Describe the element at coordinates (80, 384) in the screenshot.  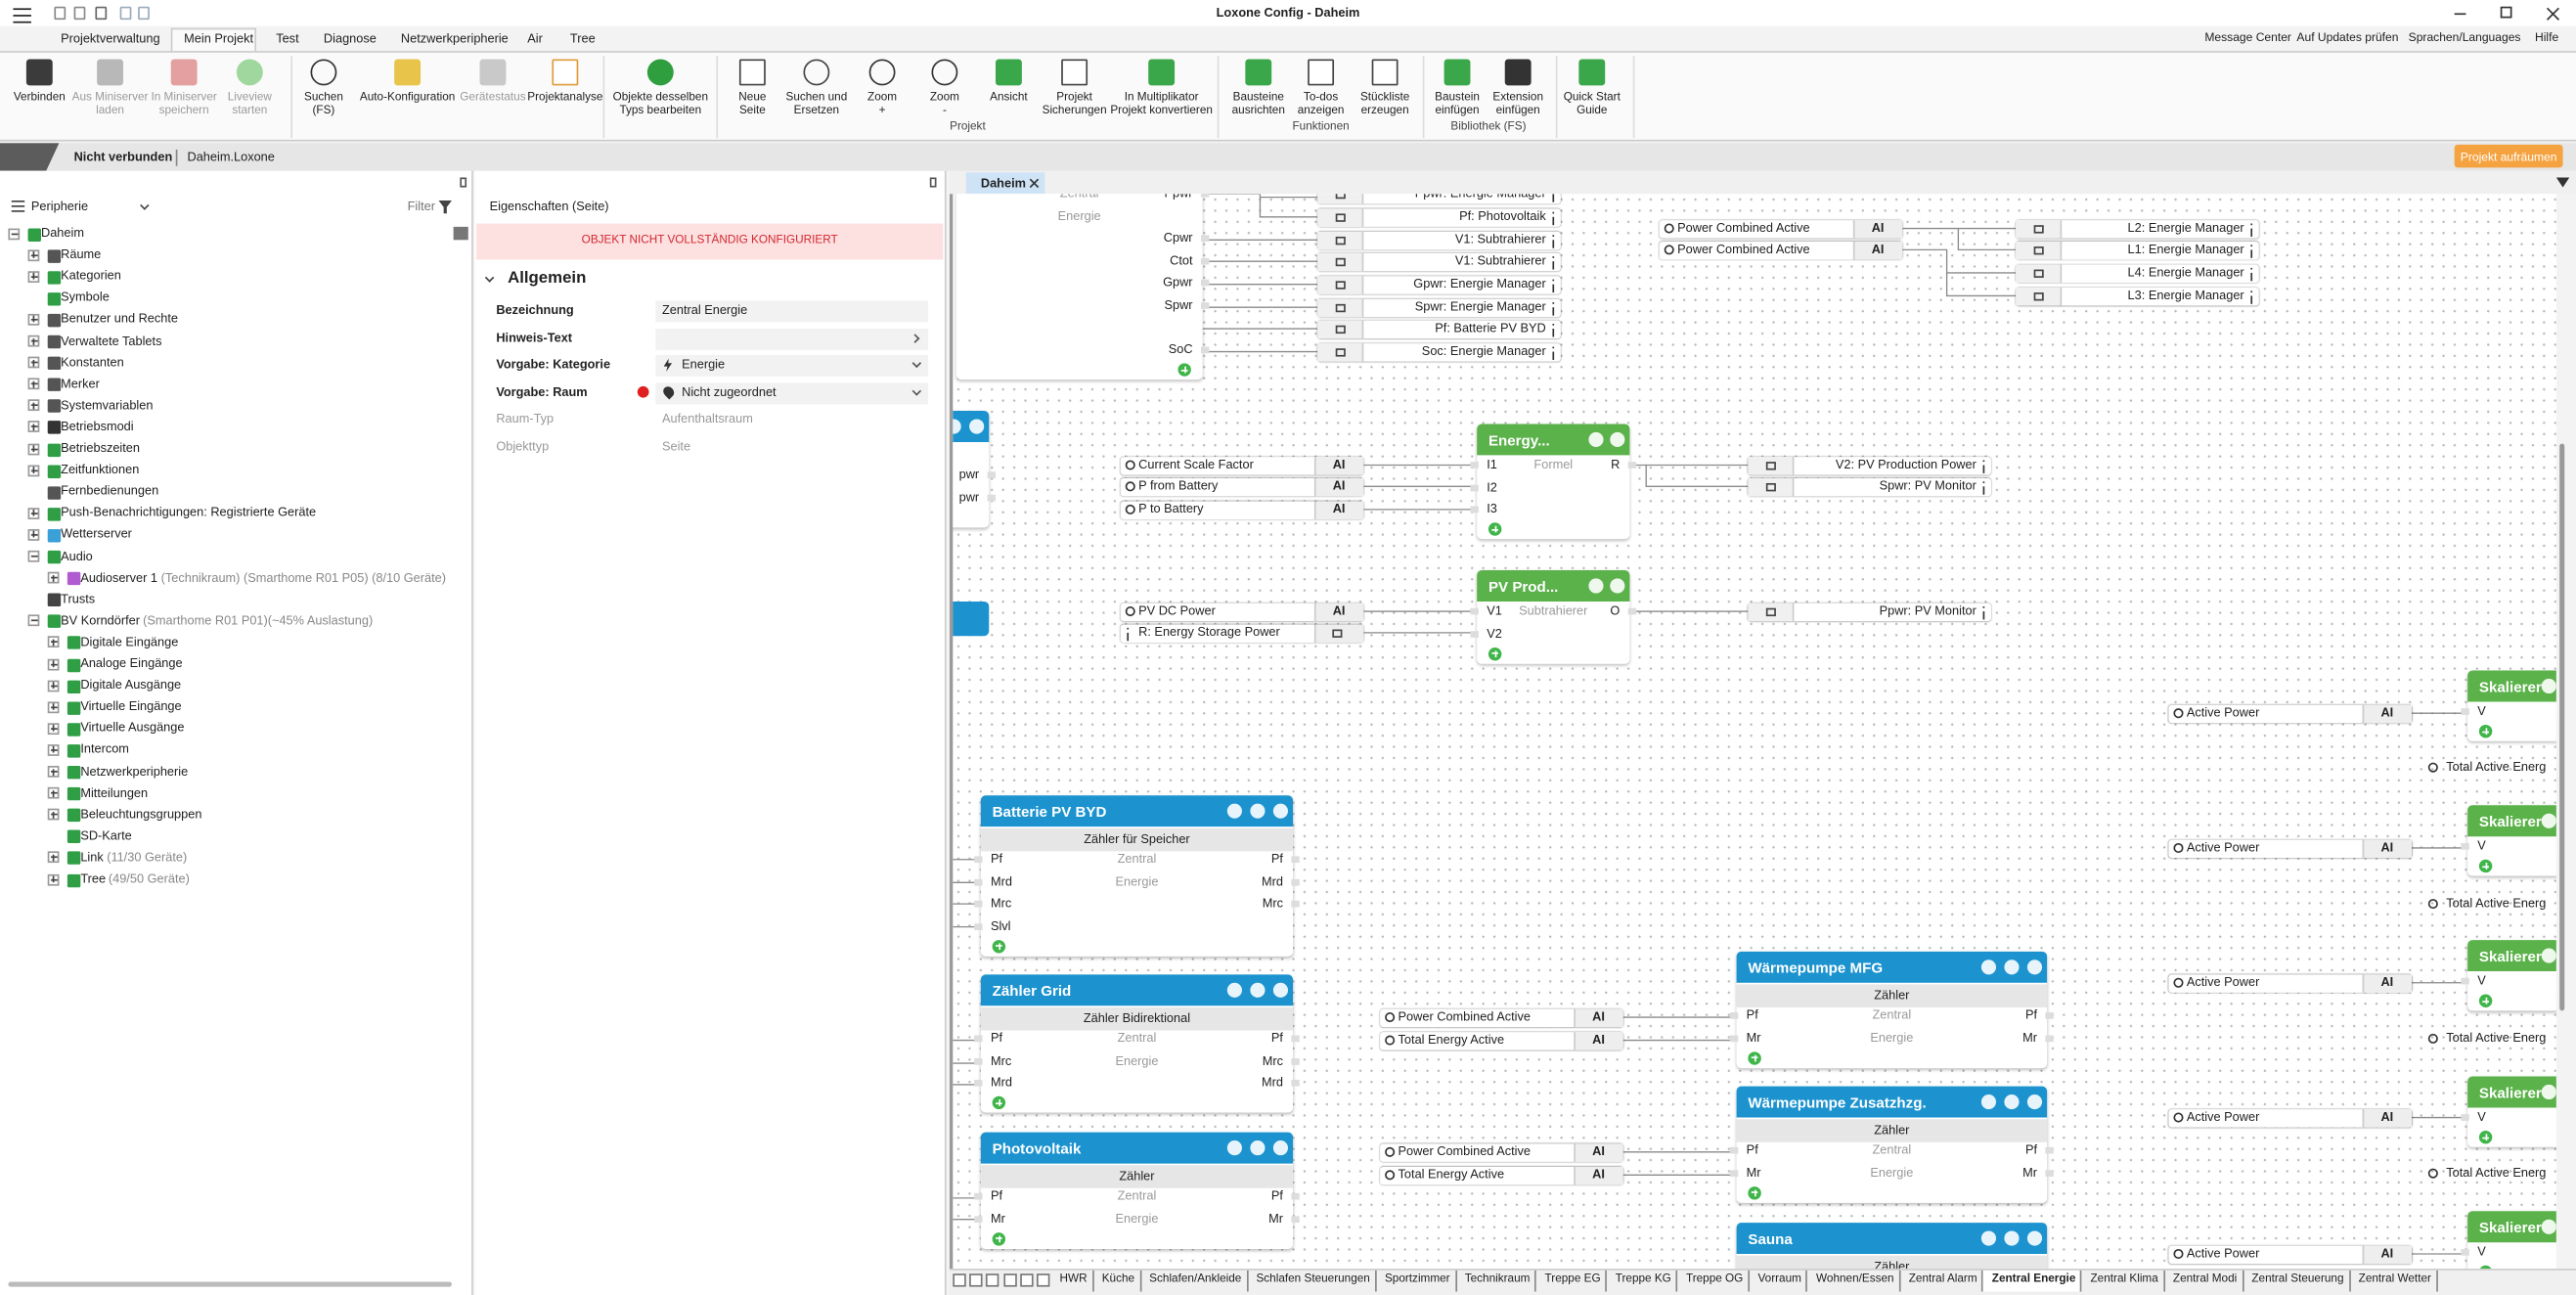
I see `tree-item: Merker` at that location.